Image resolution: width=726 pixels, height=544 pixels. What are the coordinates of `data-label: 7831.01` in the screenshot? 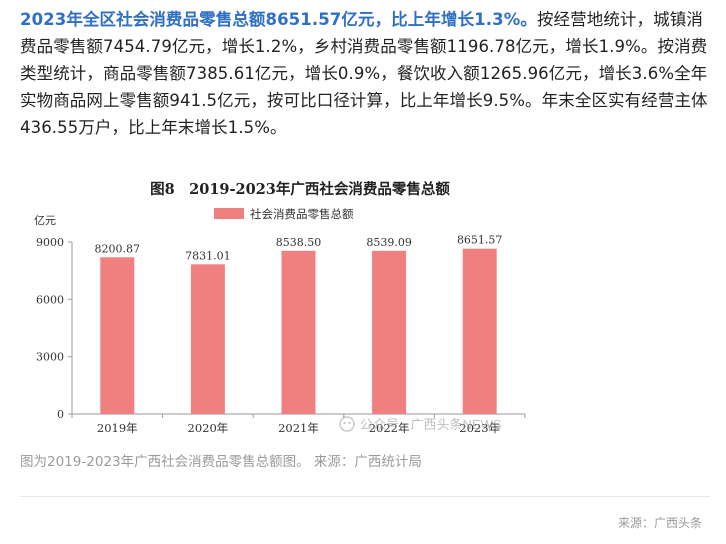 It's located at (208, 255).